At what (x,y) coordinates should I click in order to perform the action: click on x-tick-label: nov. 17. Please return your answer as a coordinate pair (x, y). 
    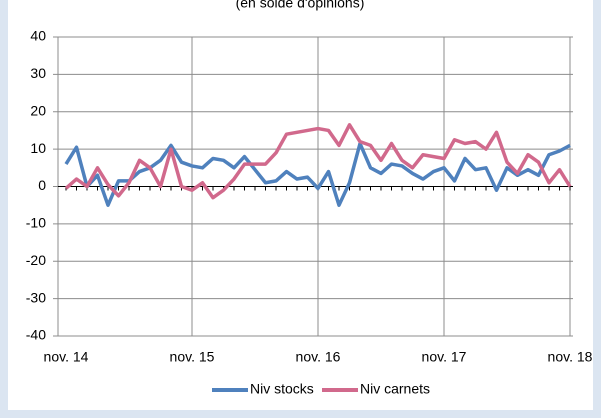
    Looking at the image, I should click on (444, 357).